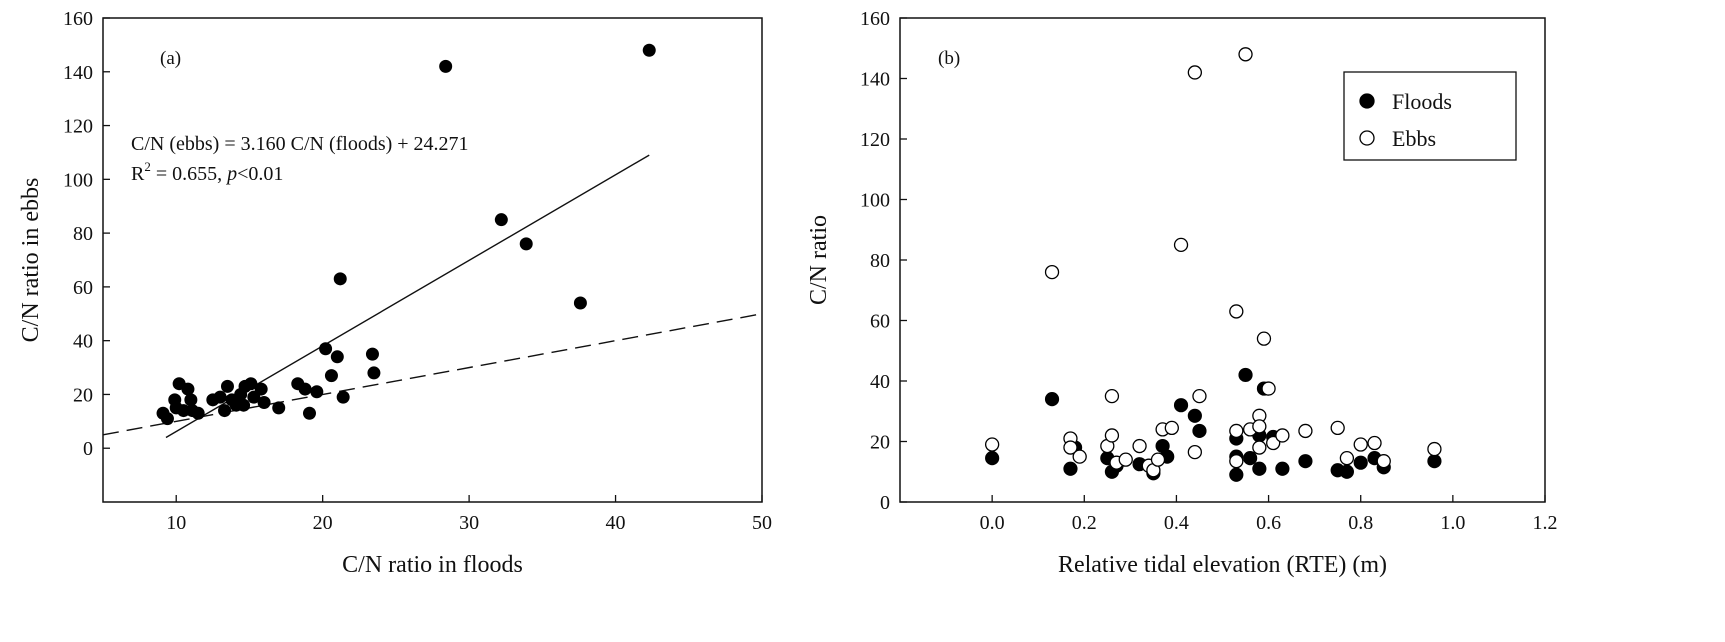  Describe the element at coordinates (1452, 523) in the screenshot. I see `x-tick-label: 1.0` at that location.